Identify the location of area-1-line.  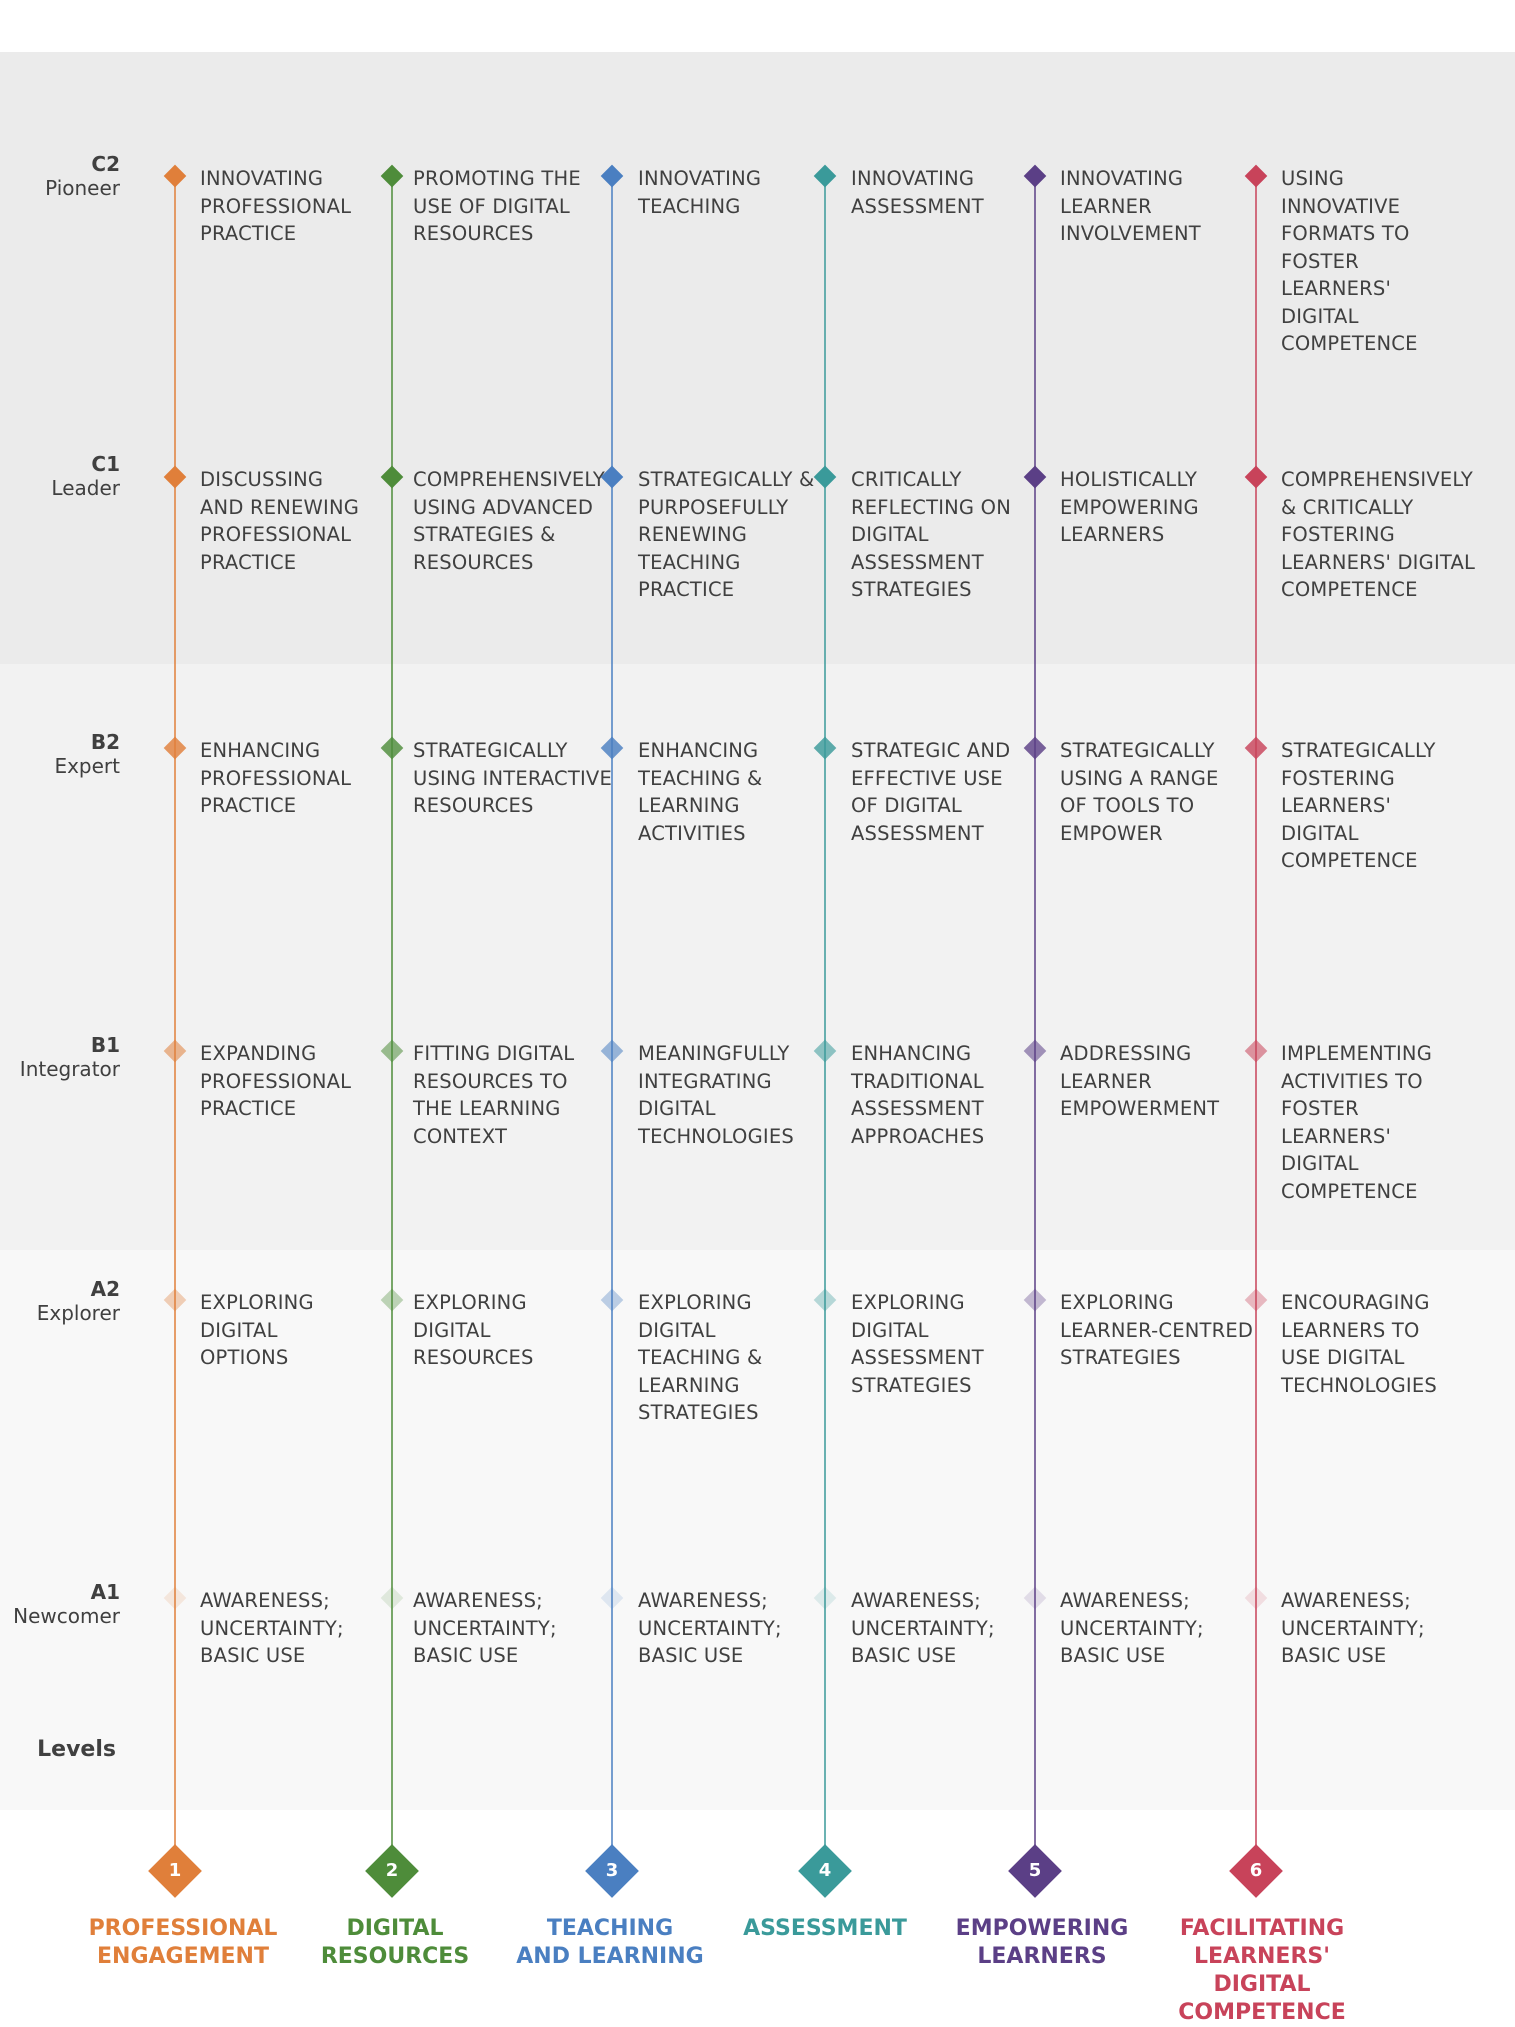
(175, 1010).